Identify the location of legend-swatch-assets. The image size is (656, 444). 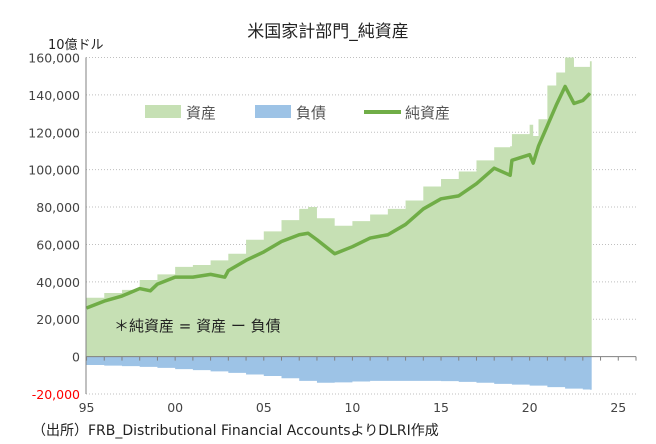
(163, 111).